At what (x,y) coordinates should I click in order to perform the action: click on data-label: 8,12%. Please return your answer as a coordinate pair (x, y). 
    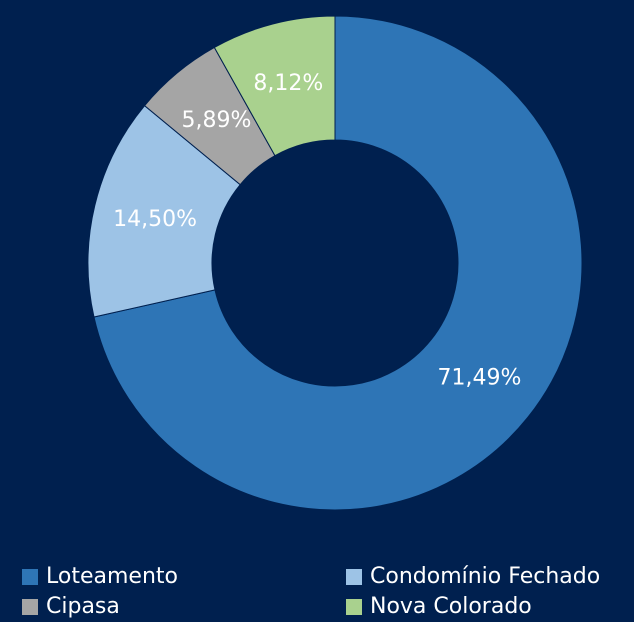
    Looking at the image, I should click on (288, 83).